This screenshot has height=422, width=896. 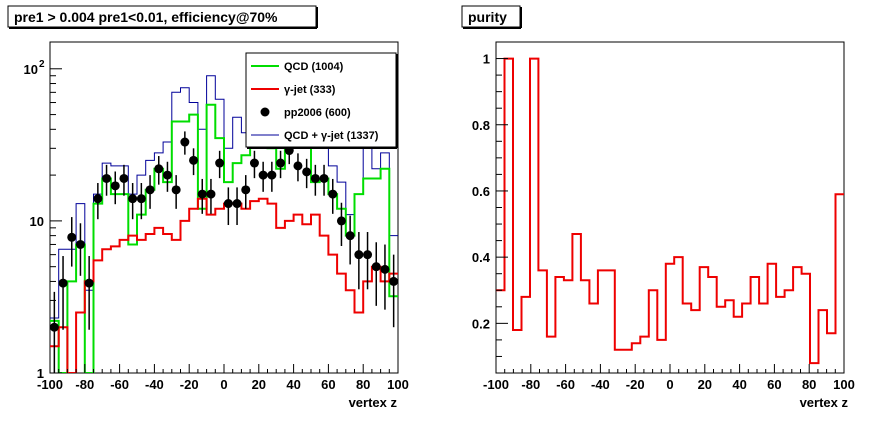 I want to click on left-xtick-label: 100, so click(x=398, y=384).